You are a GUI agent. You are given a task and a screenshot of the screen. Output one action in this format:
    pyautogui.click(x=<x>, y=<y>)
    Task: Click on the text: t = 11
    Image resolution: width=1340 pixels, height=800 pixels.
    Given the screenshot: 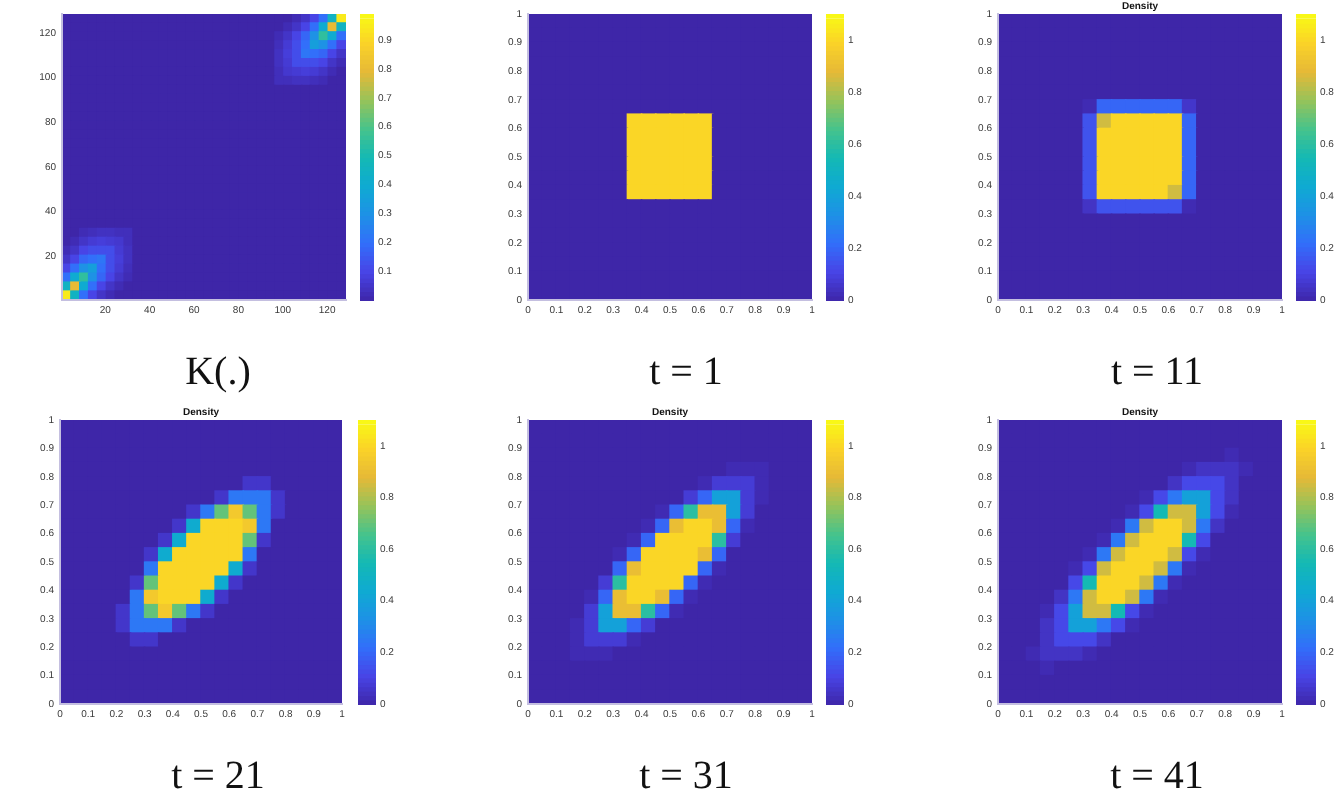 What is the action you would take?
    pyautogui.click(x=1157, y=372)
    